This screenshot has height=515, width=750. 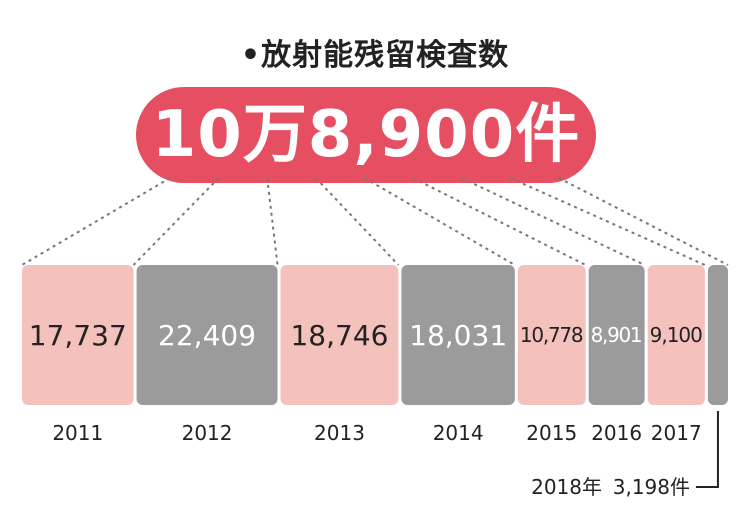 I want to click on category-label-2012: 2012, so click(x=207, y=433).